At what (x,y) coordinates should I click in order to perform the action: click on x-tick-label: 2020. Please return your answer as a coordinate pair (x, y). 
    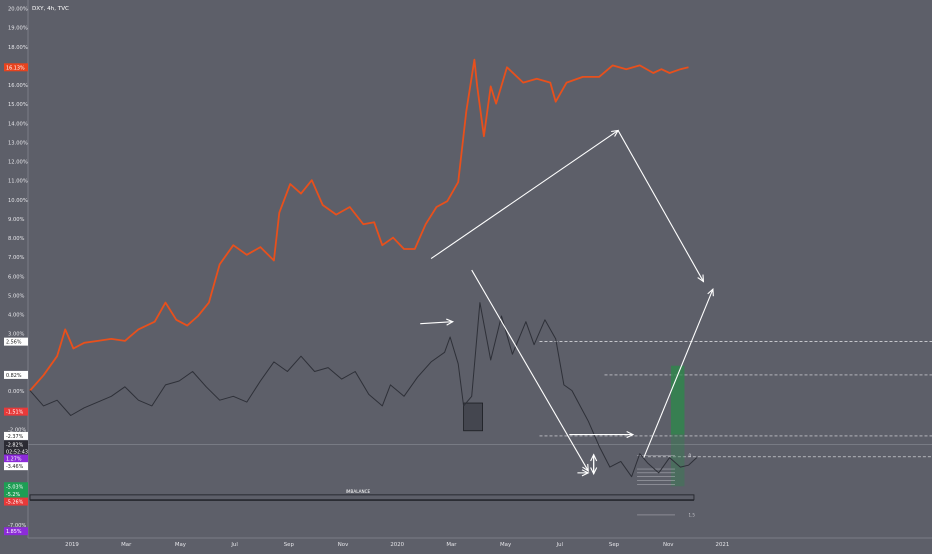
    Looking at the image, I should click on (397, 545).